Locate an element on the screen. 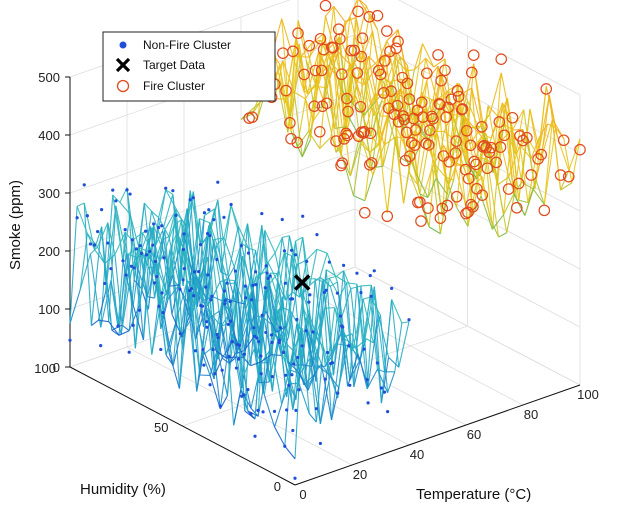 The width and height of the screenshot is (619, 506). legend-marker-non-fire is located at coordinates (123, 45).